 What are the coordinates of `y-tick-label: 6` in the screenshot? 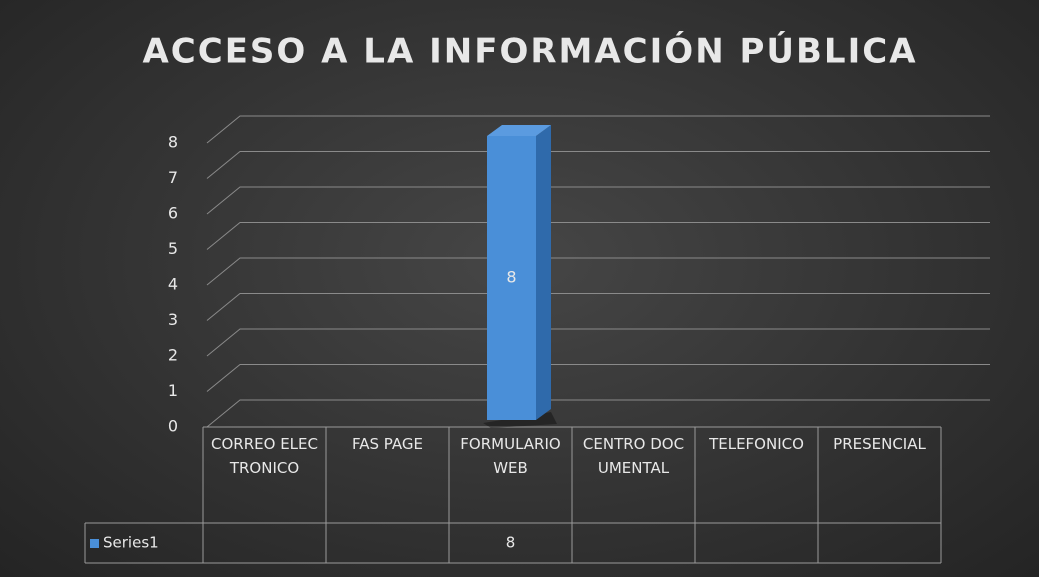 It's located at (173, 213).